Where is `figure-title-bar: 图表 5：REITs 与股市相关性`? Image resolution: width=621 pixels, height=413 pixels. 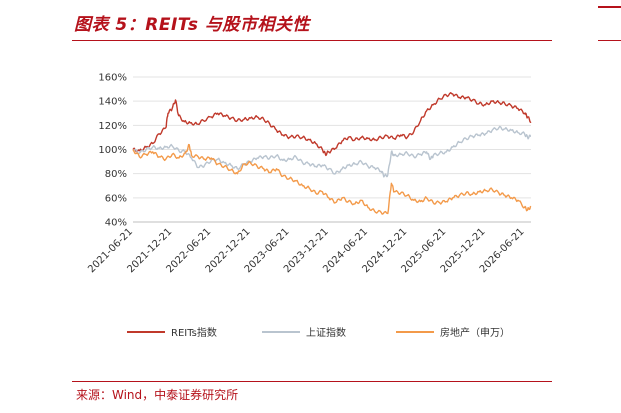
figure-title-bar: 图表 5：REITs 与股市相关性 is located at coordinates (312, 23).